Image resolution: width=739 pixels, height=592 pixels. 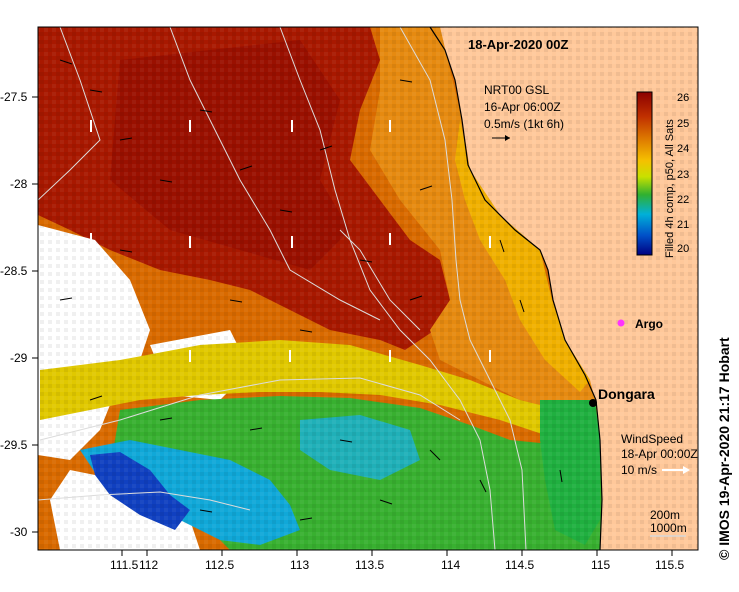 What do you see at coordinates (522, 107) in the screenshot?
I see `current-legend-line2: 16-Apr 06:00Z` at bounding box center [522, 107].